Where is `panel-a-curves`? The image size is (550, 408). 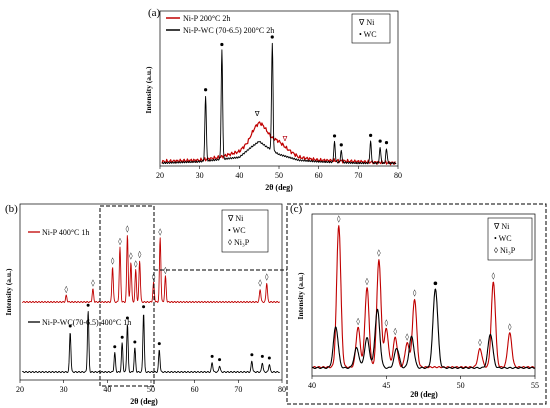 panel-a-curves is located at coordinates (279, 104).